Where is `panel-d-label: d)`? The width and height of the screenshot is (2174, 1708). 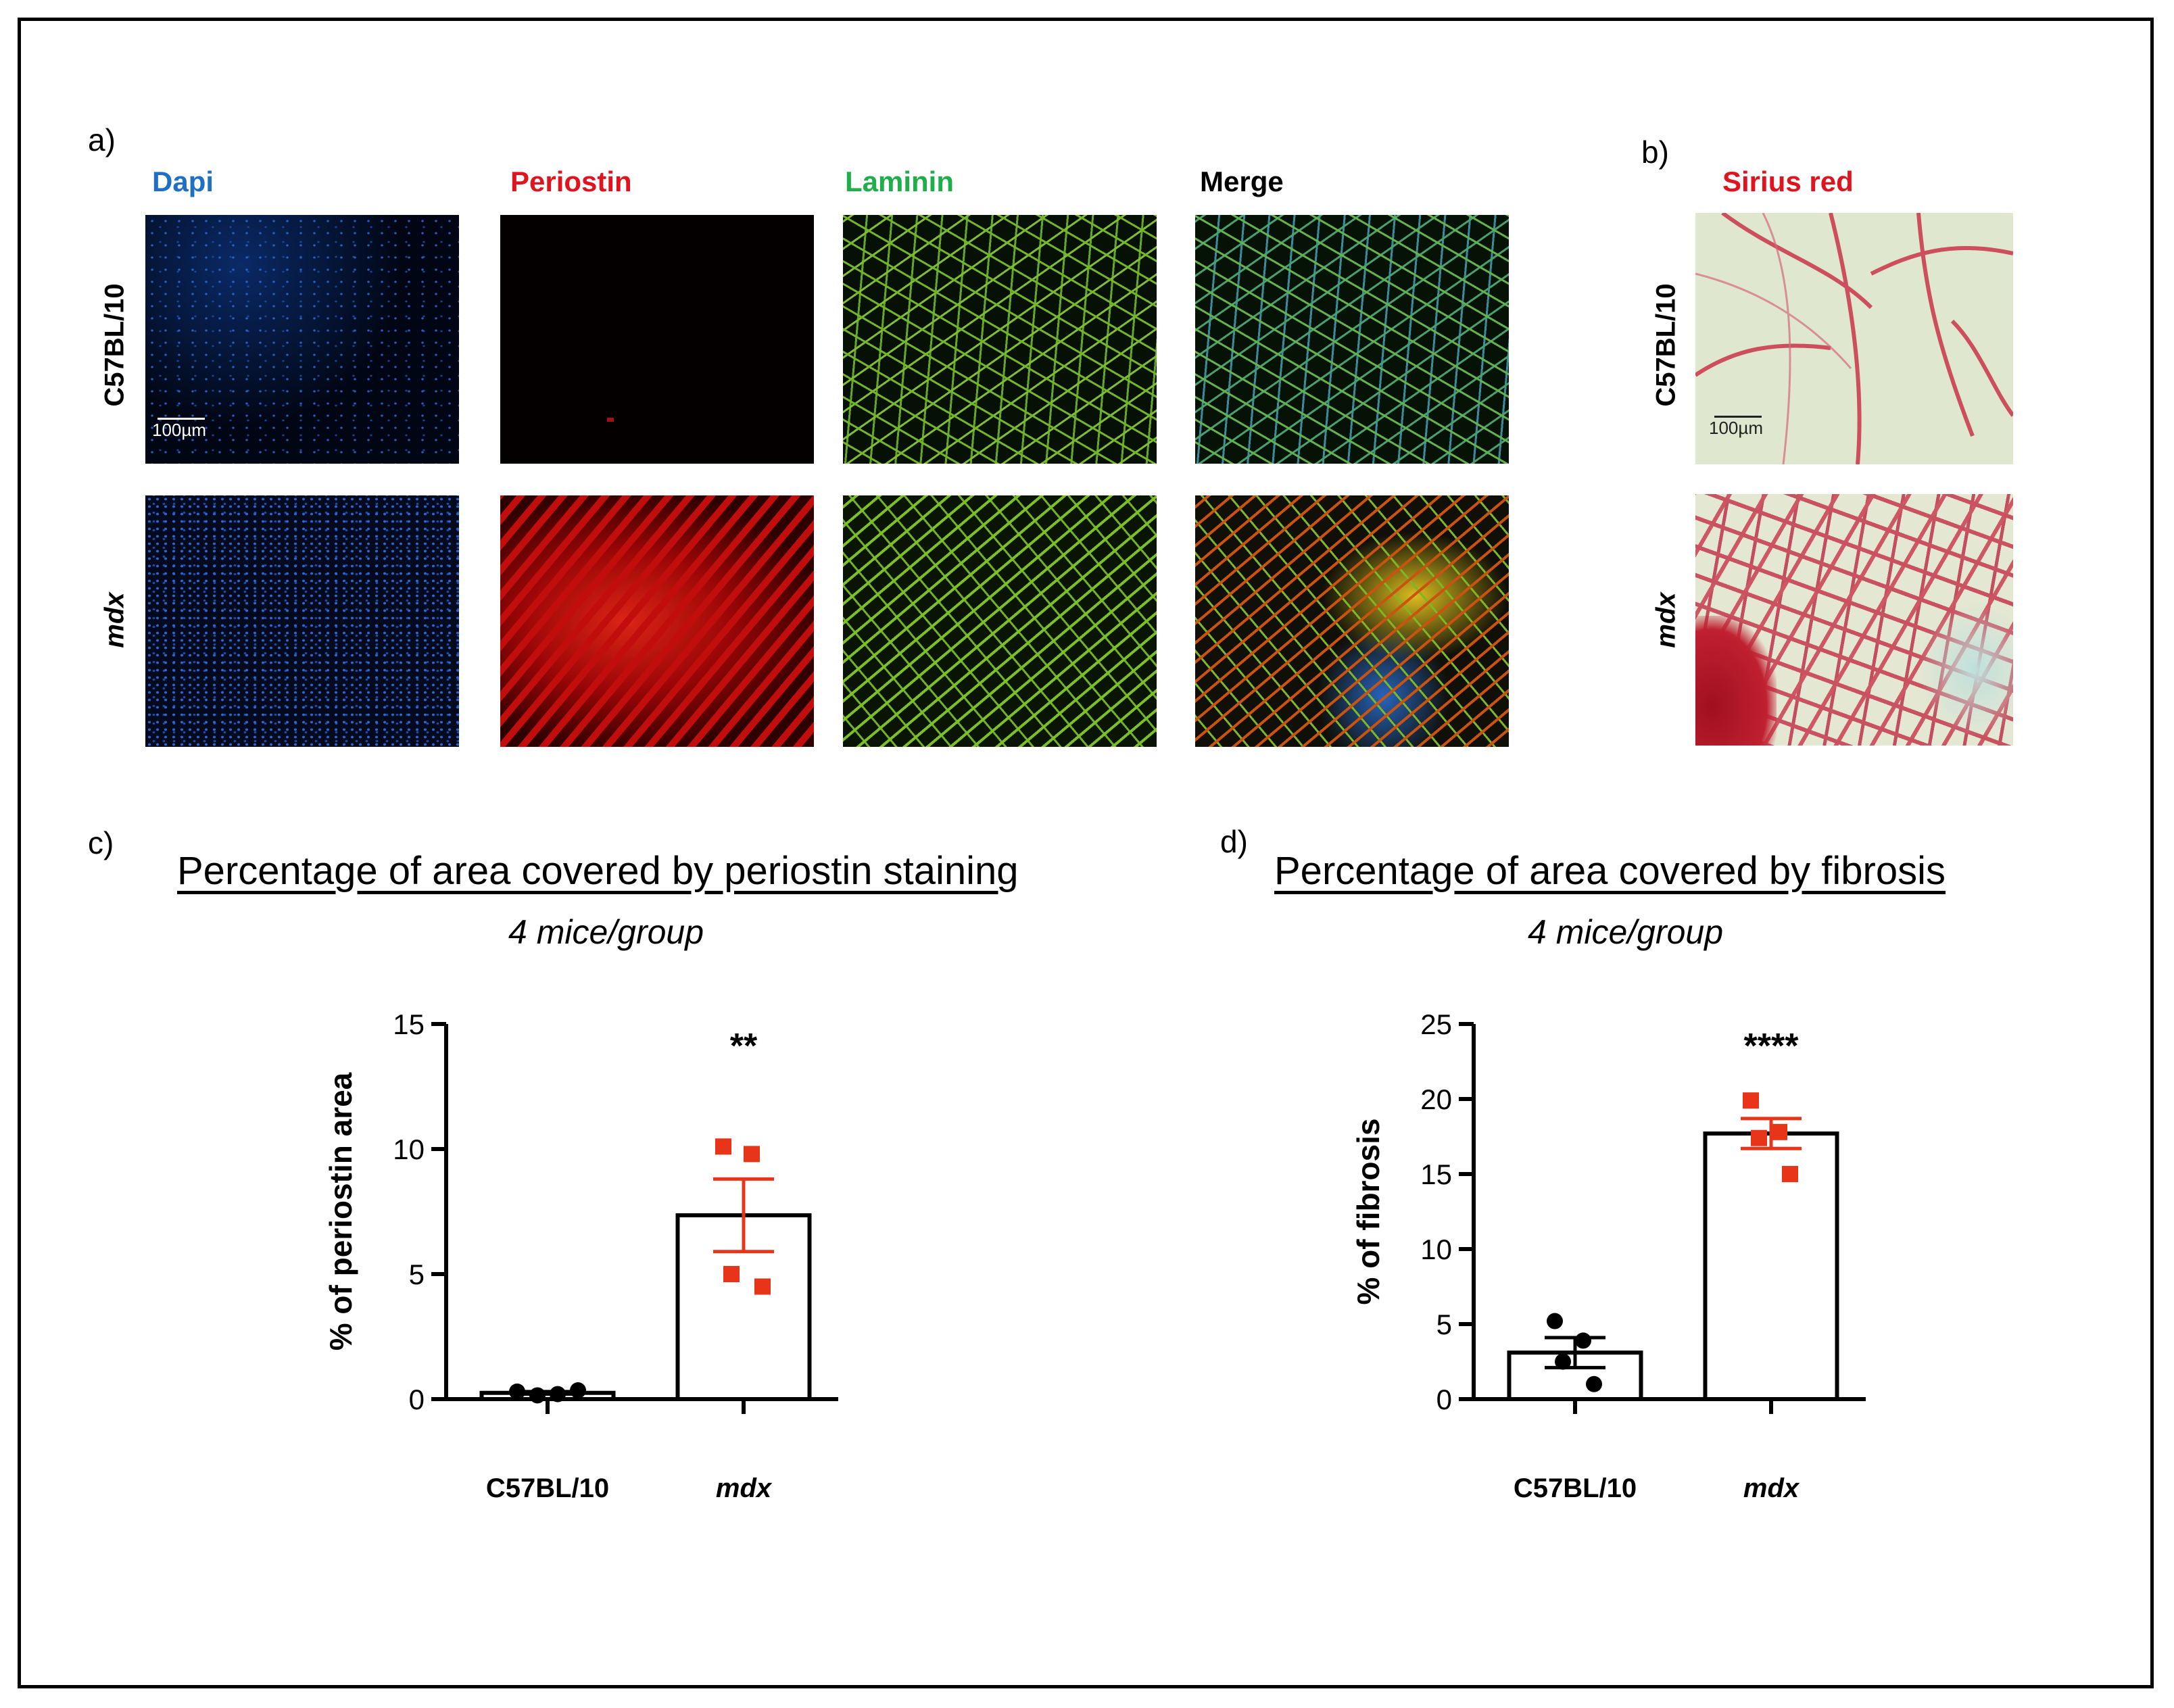
panel-d-label: d) is located at coordinates (1234, 841).